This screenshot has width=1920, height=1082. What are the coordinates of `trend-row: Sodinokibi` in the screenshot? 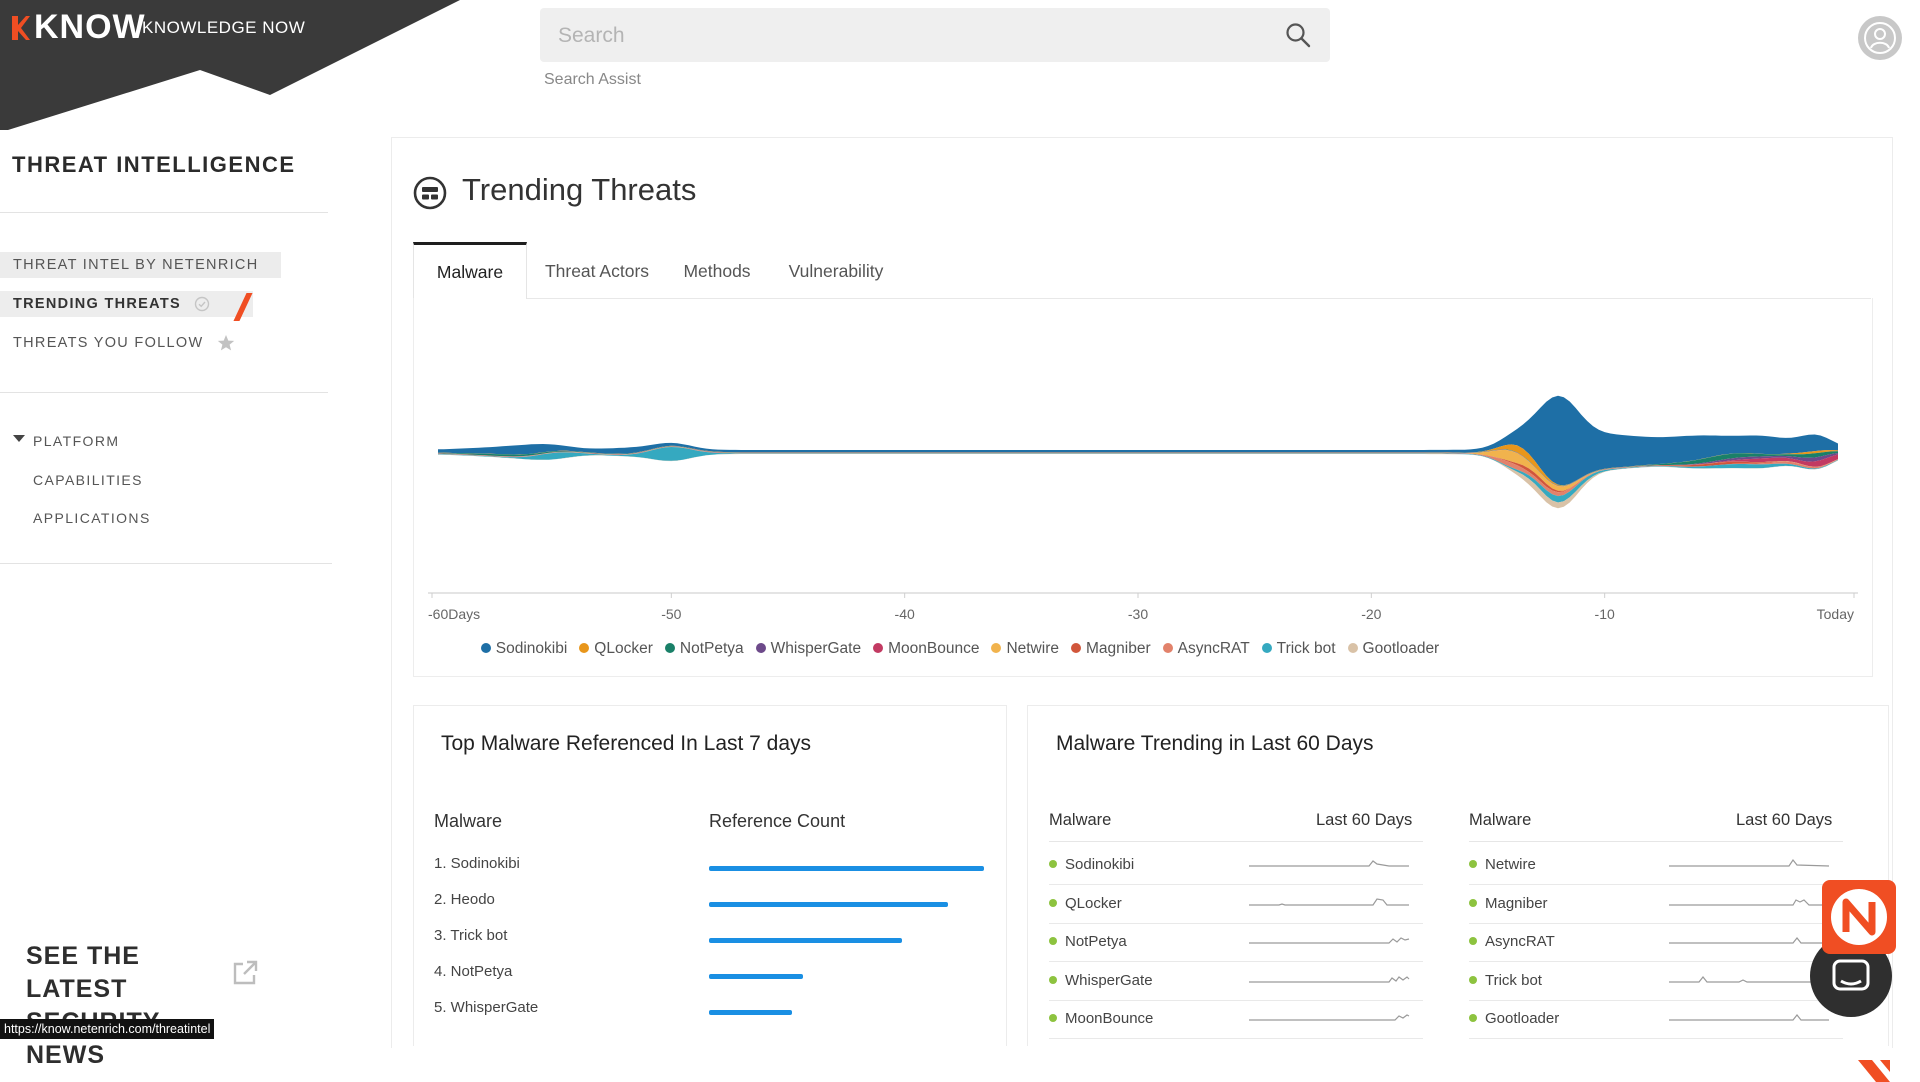 It's located at (1236, 865).